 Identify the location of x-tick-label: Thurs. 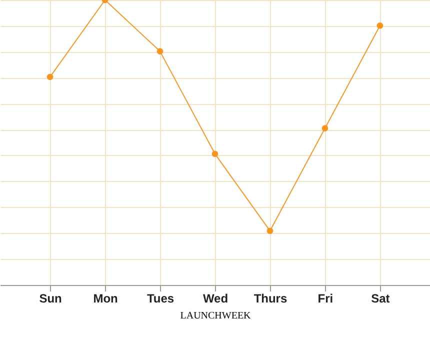
(271, 299).